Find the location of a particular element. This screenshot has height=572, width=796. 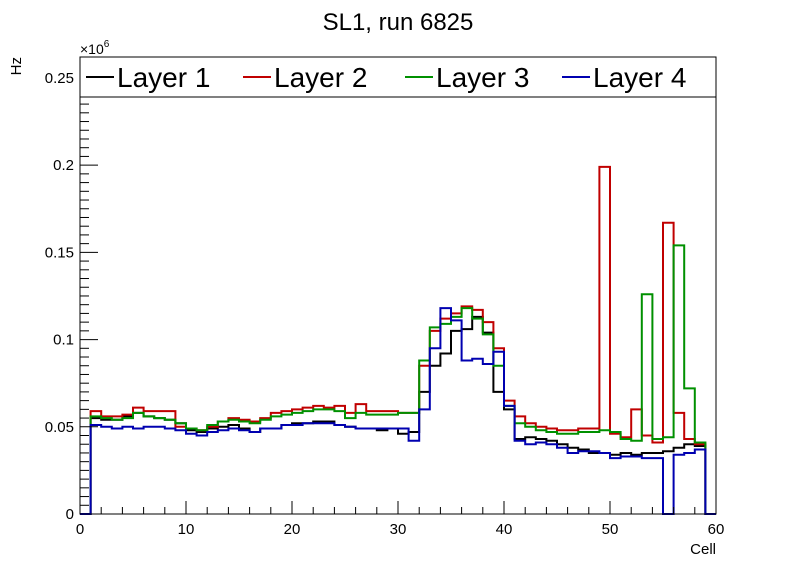

legend-label-layer-3: Layer 3 is located at coordinates (482, 77).